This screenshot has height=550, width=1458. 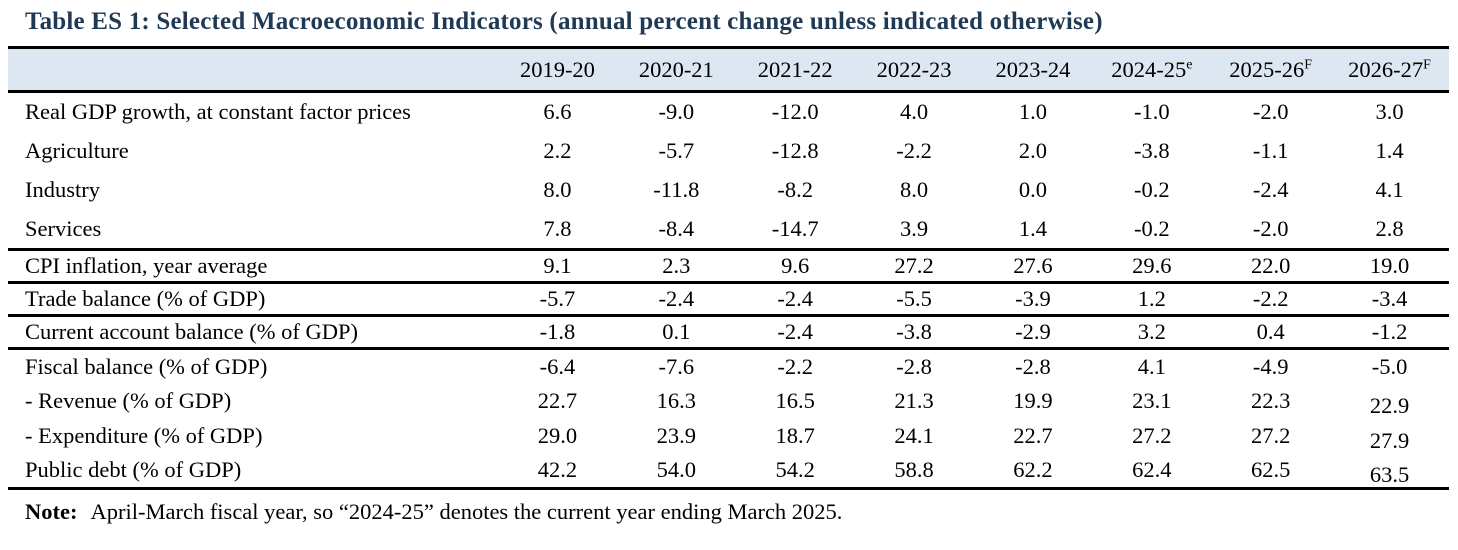 What do you see at coordinates (557, 470) in the screenshot?
I see `value-cell: 42.2` at bounding box center [557, 470].